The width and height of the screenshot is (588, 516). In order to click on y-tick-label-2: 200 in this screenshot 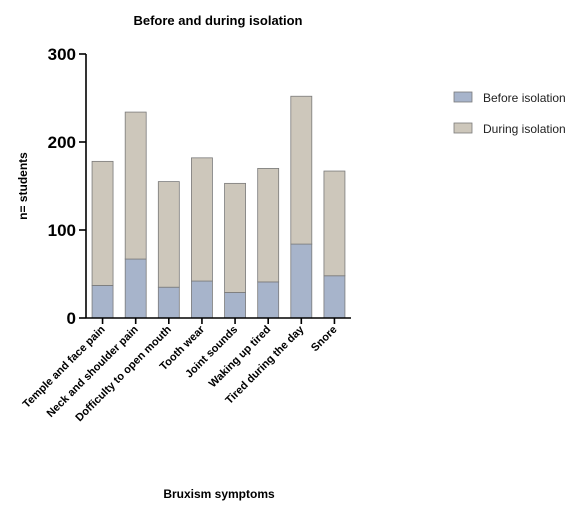, I will do `click(62, 142)`.